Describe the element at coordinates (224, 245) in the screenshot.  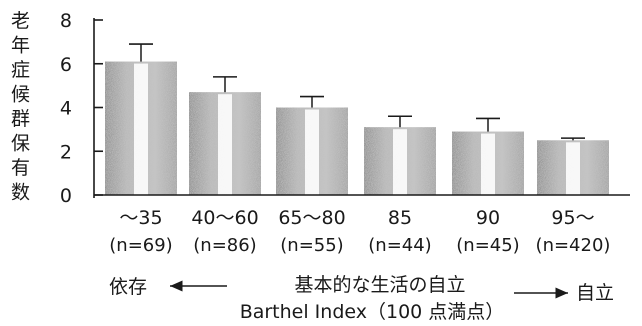
I see `sample-size-label: (n=86)` at that location.